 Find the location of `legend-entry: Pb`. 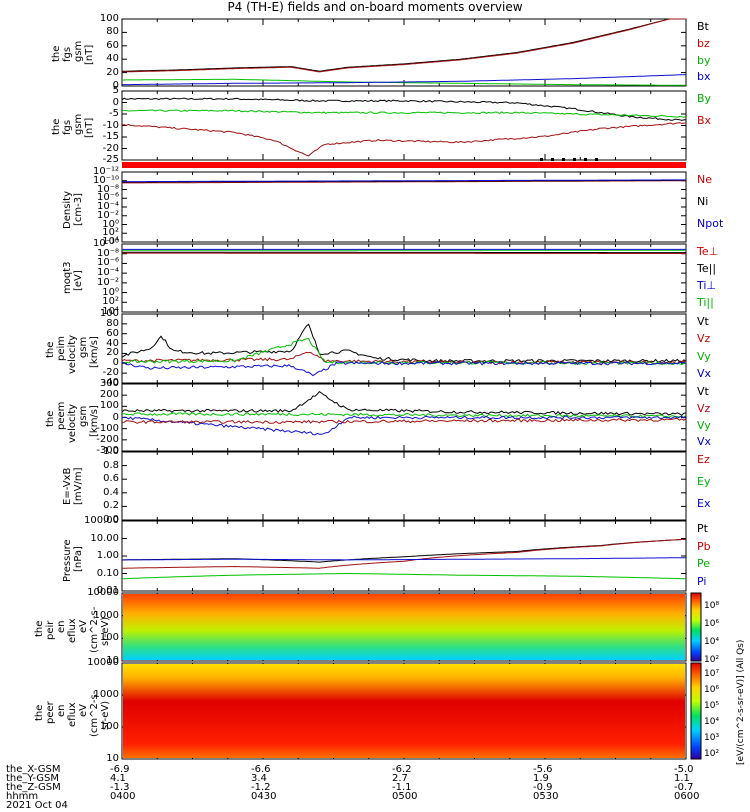

legend-entry: Pb is located at coordinates (704, 547).